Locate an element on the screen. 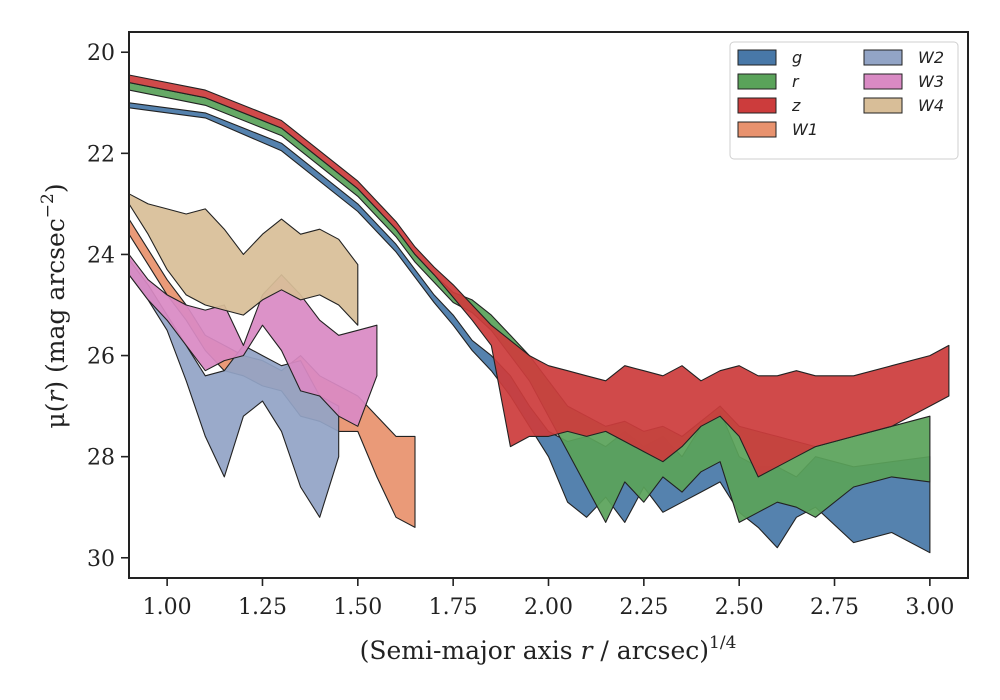 The width and height of the screenshot is (1000, 700). legend-swatch-w1 is located at coordinates (757, 129).